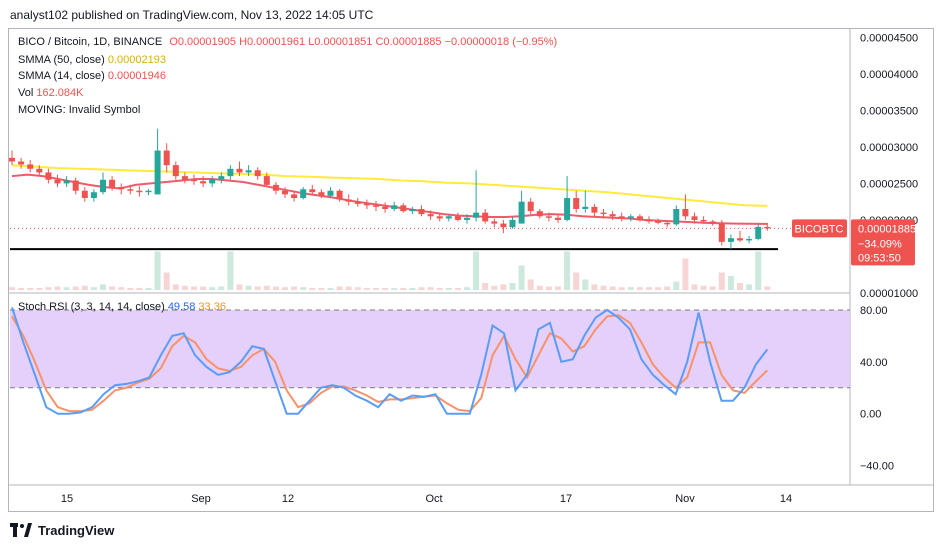  Describe the element at coordinates (272, 42) in the screenshot. I see `ohlc-high: H0.00001961` at that location.